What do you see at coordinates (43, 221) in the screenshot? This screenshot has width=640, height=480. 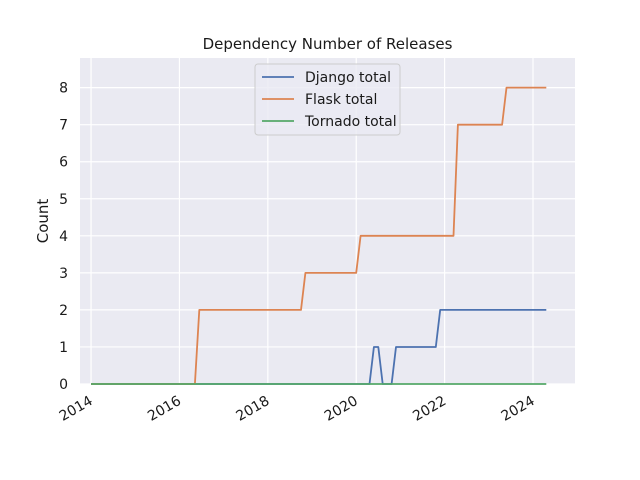 I see `y-axis-label: Count` at bounding box center [43, 221].